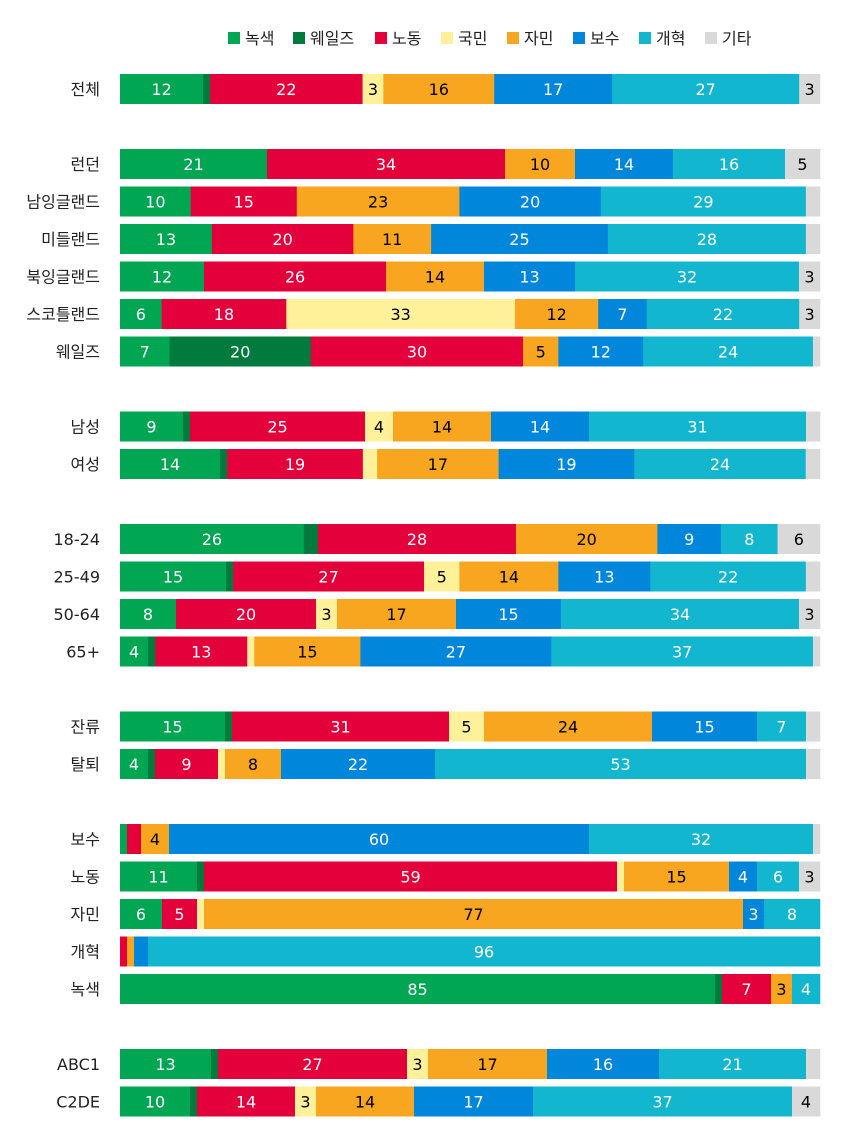 The image size is (850, 1145). I want to click on data-label-reform: 32, so click(701, 839).